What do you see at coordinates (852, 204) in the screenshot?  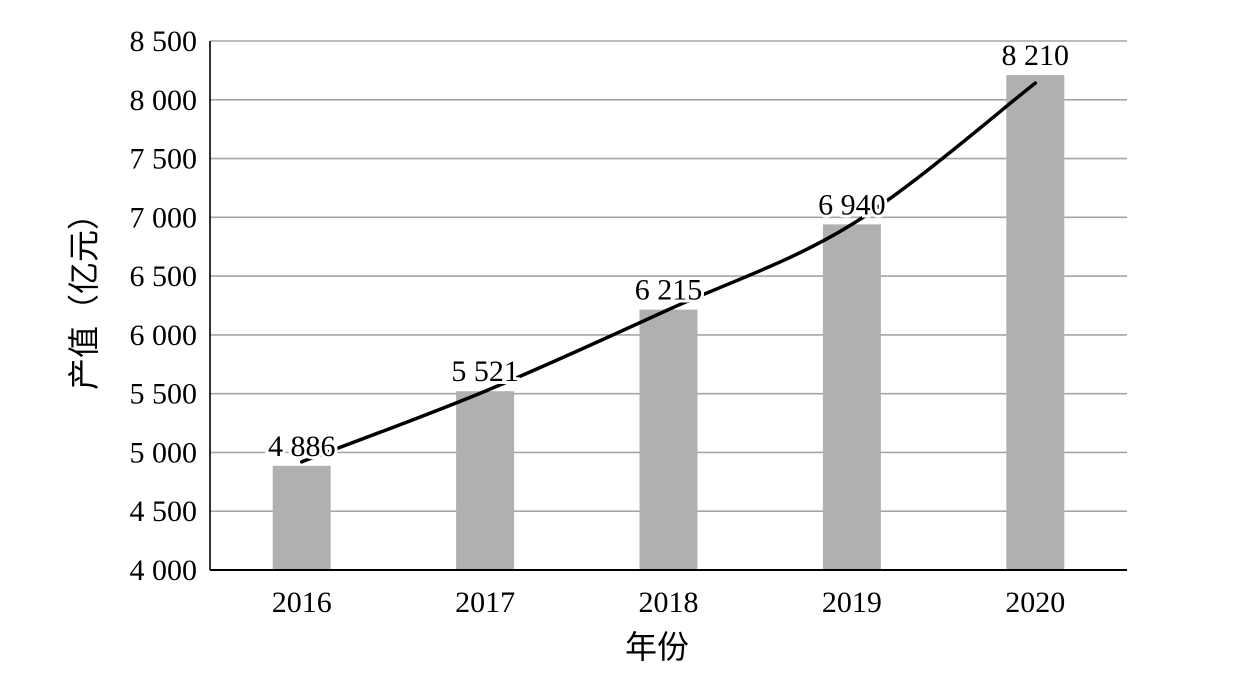 I see `data-label: 6 940` at bounding box center [852, 204].